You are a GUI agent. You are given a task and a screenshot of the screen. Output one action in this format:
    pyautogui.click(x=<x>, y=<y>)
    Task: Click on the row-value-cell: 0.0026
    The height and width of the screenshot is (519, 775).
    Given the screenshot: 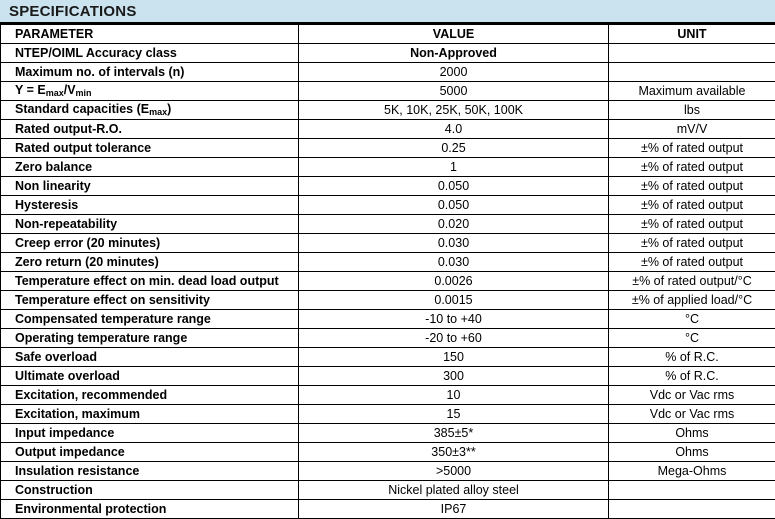 What is the action you would take?
    pyautogui.click(x=454, y=281)
    